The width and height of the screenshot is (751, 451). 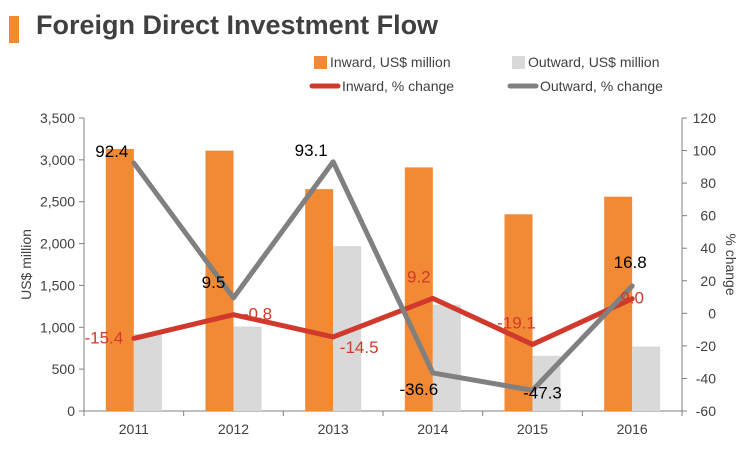 I want to click on y-tick-label-right: 120, so click(x=705, y=118).